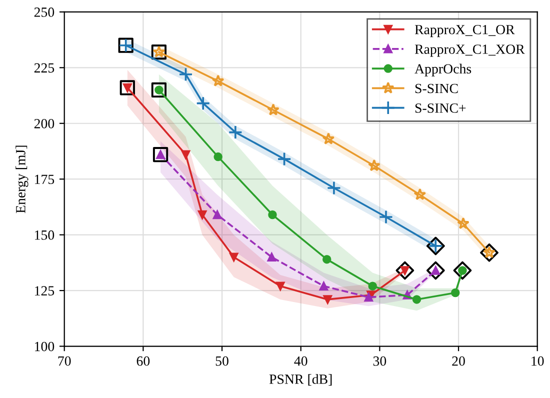 This screenshot has width=550, height=398. I want to click on legend-label: RapproX_C1_OR, so click(464, 31).